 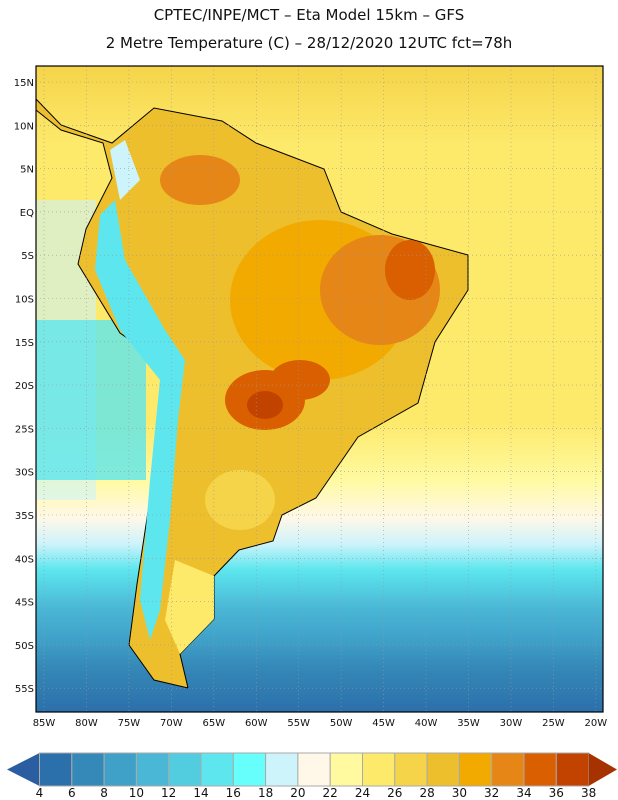 I want to click on lon-label: 20W, so click(x=596, y=723).